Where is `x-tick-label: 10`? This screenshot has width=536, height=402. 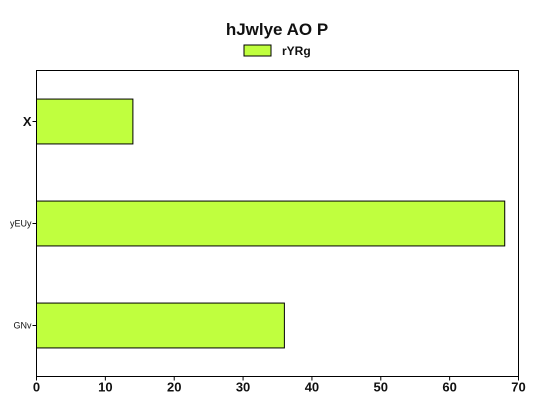 x-tick-label: 10 is located at coordinates (105, 387).